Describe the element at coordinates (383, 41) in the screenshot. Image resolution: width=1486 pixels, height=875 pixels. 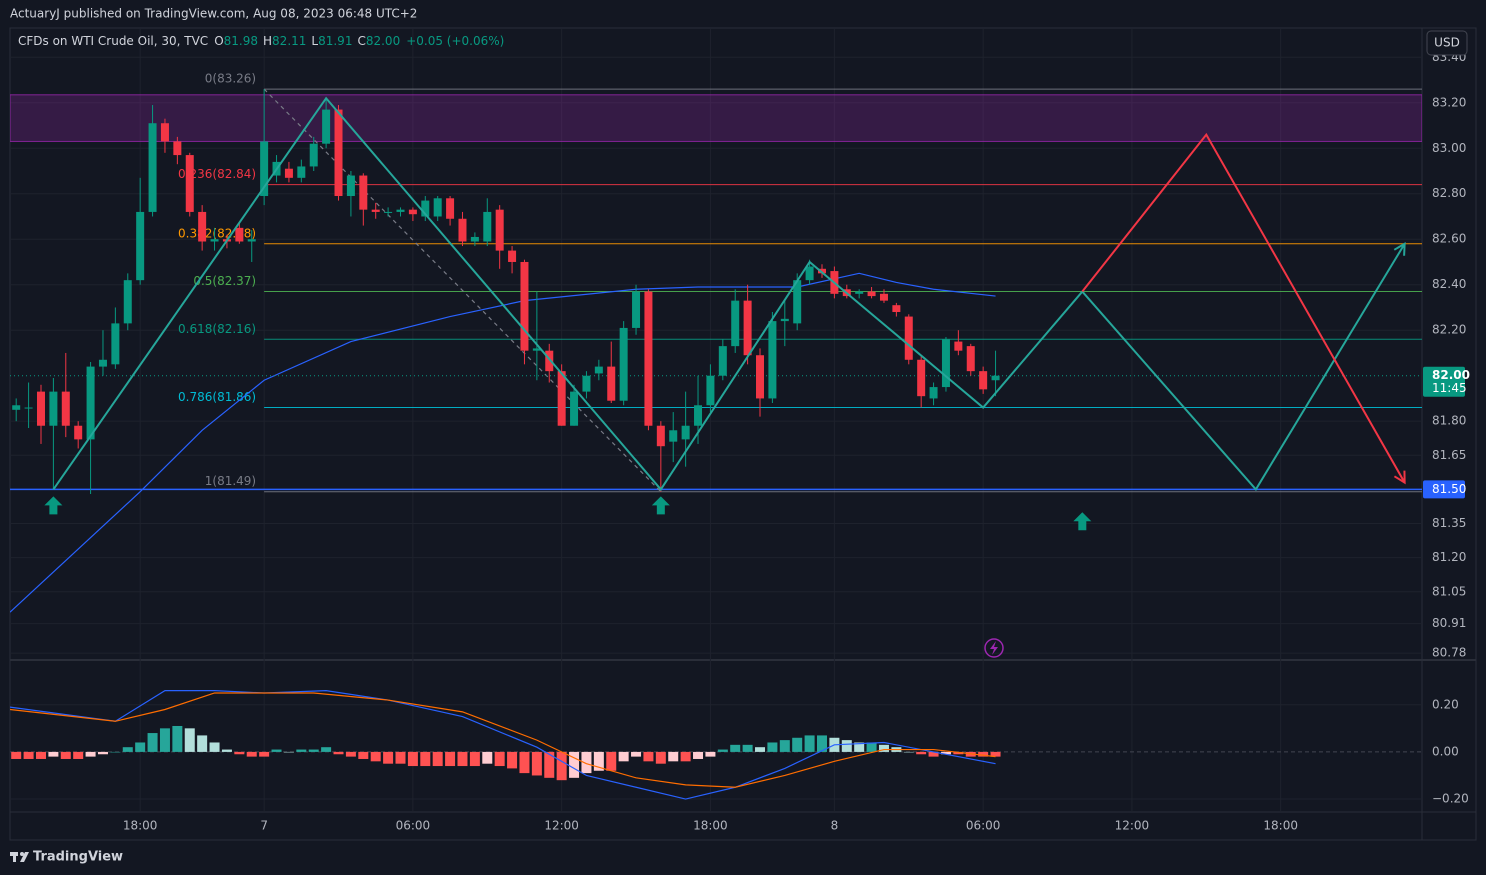
I see `c-value: 82.00` at that location.